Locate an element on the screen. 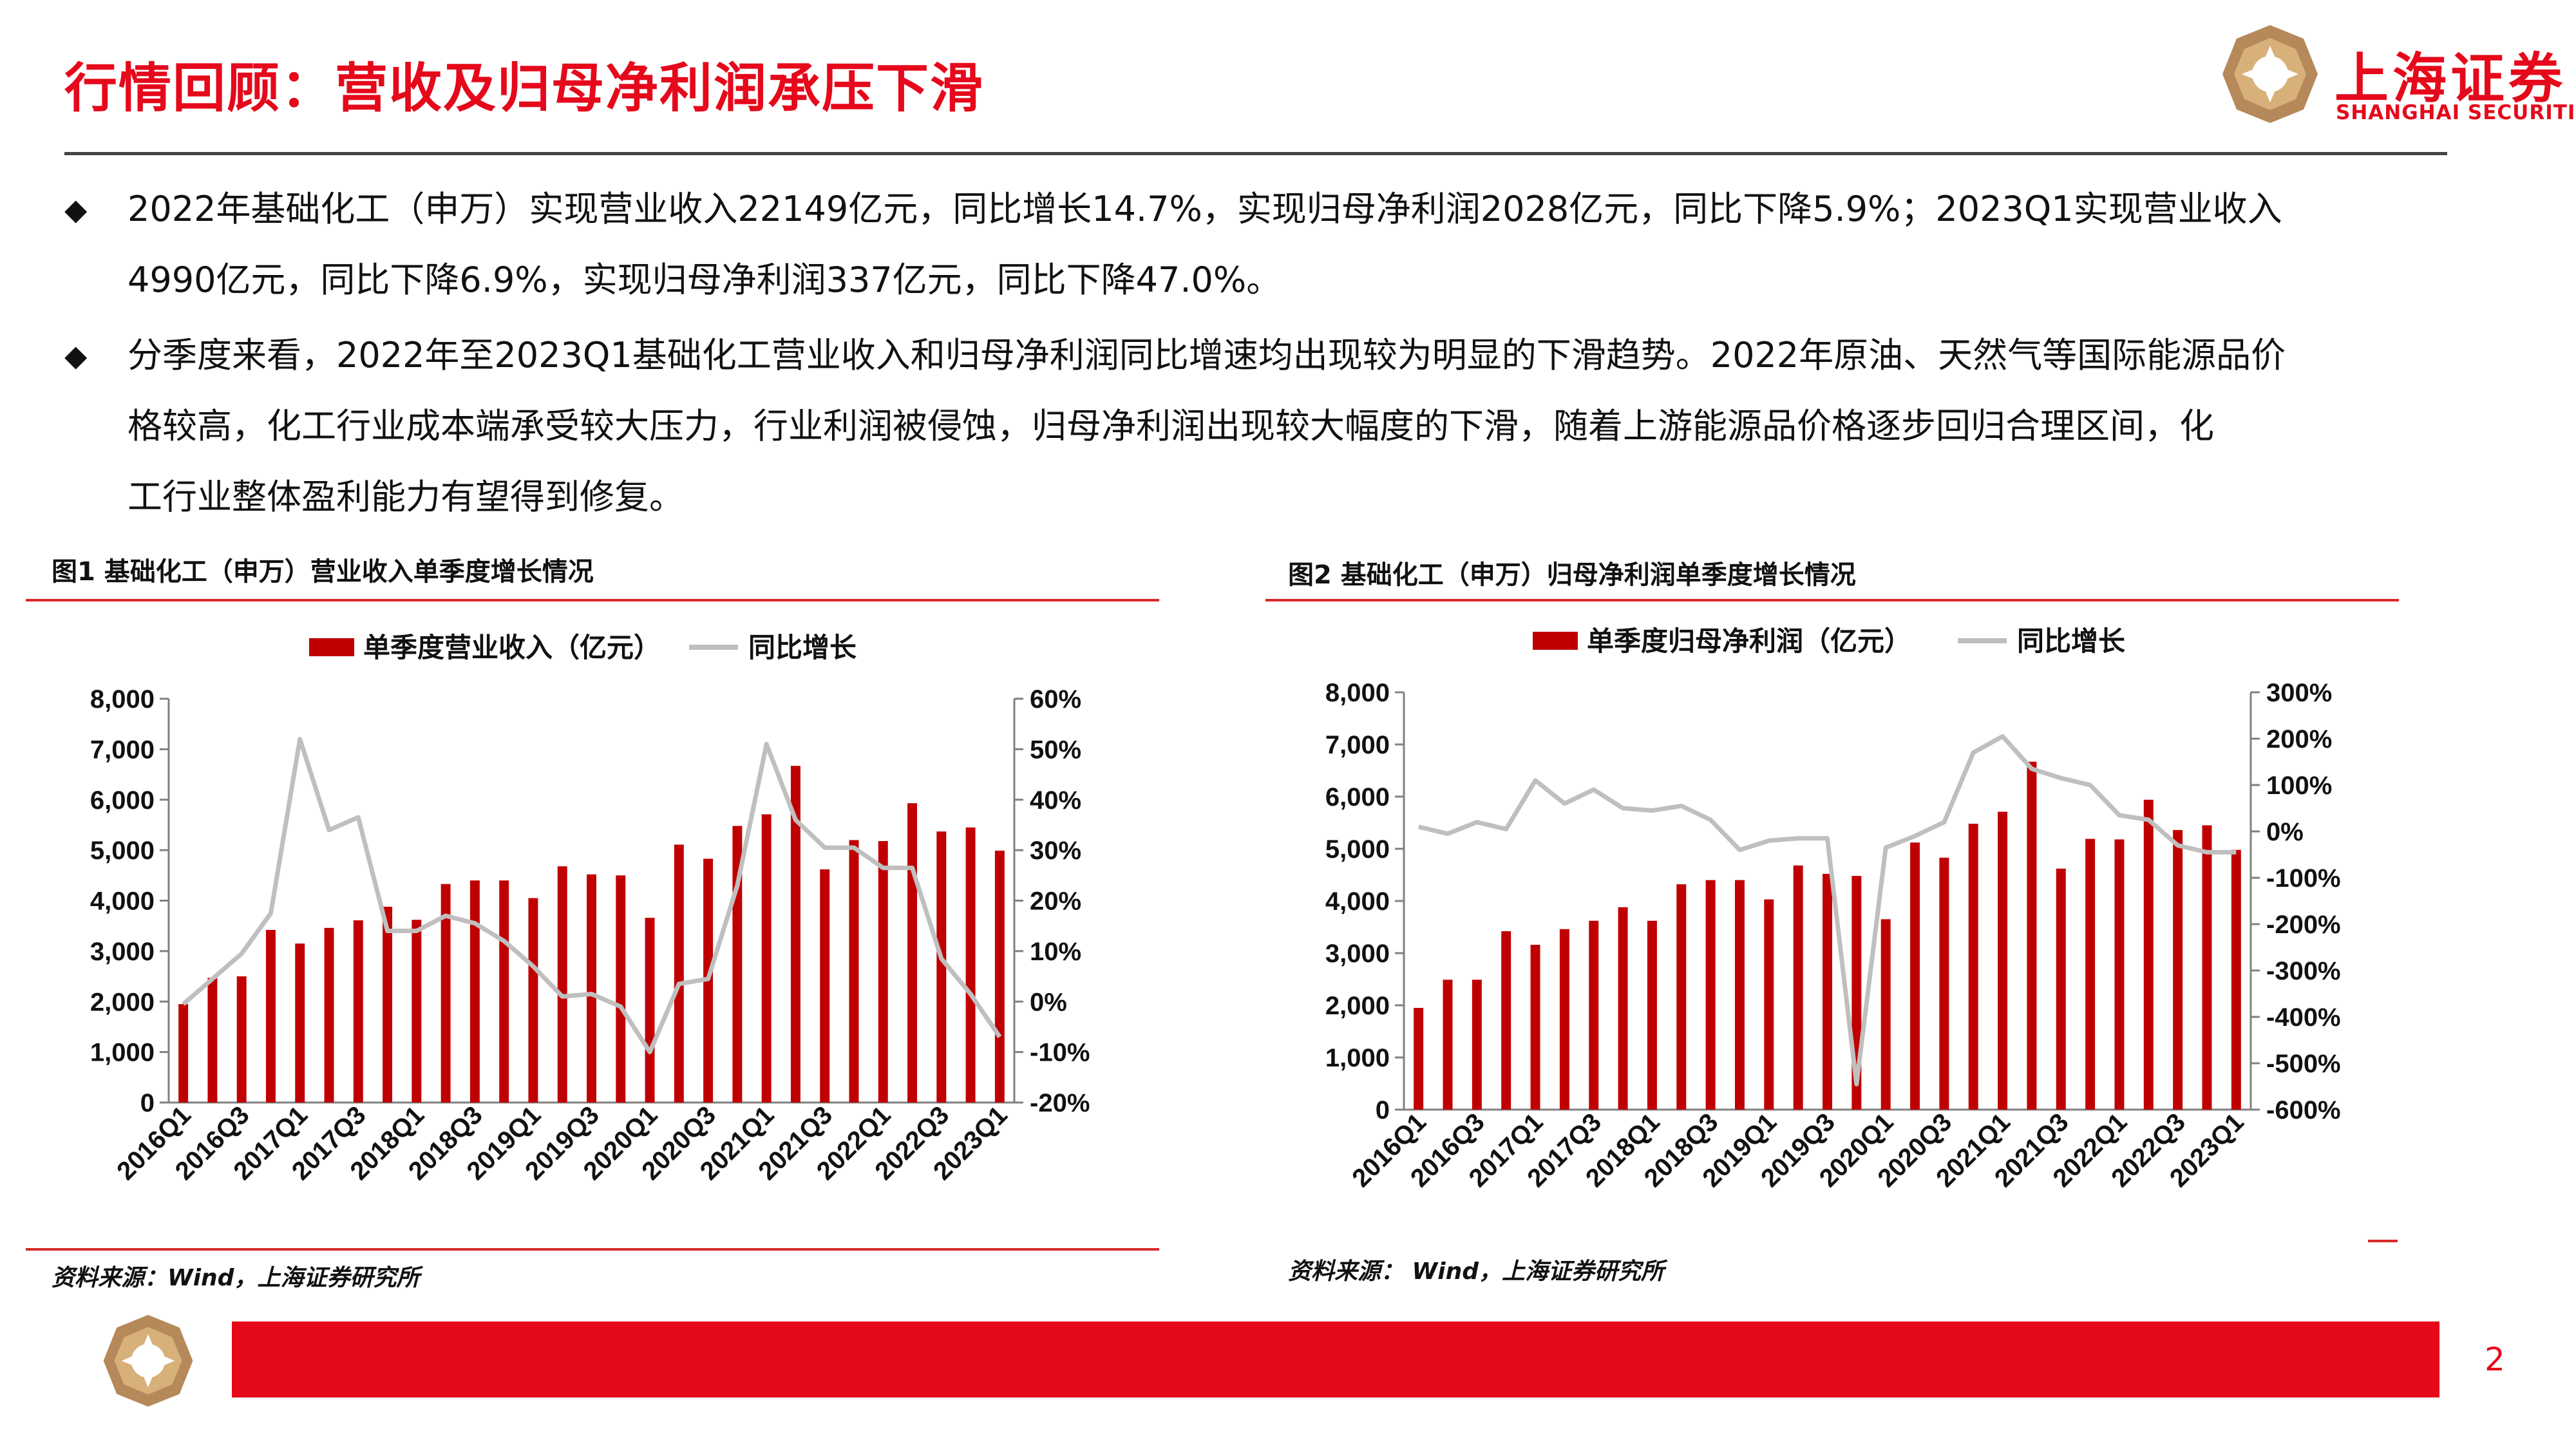 The image size is (2576, 1449). bar-2019Q3 is located at coordinates (1828, 991).